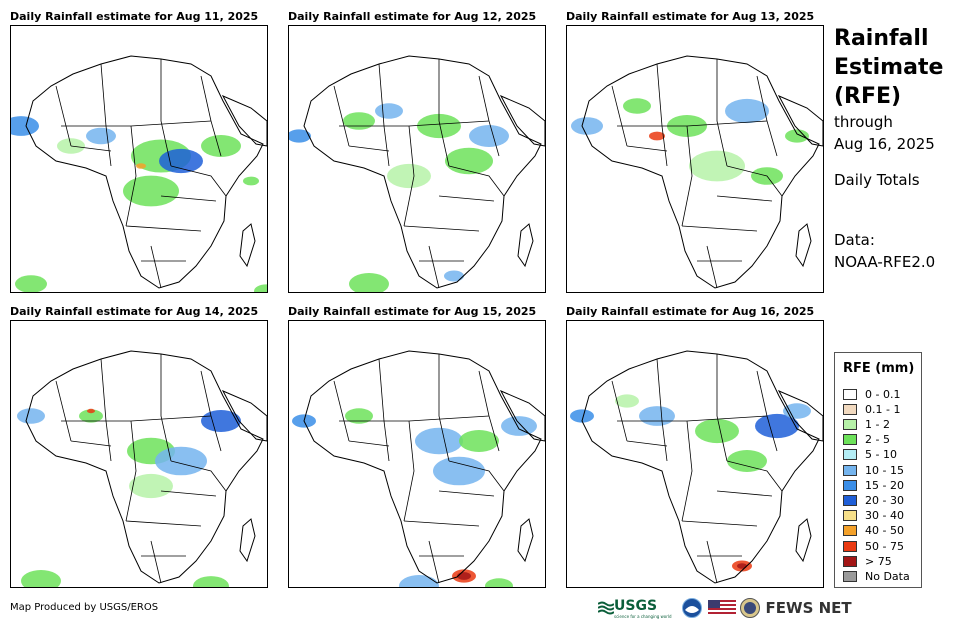 The width and height of the screenshot is (970, 624). I want to click on panel-title: Daily Rainfall estimate for Aug 14, 2025, so click(134, 311).